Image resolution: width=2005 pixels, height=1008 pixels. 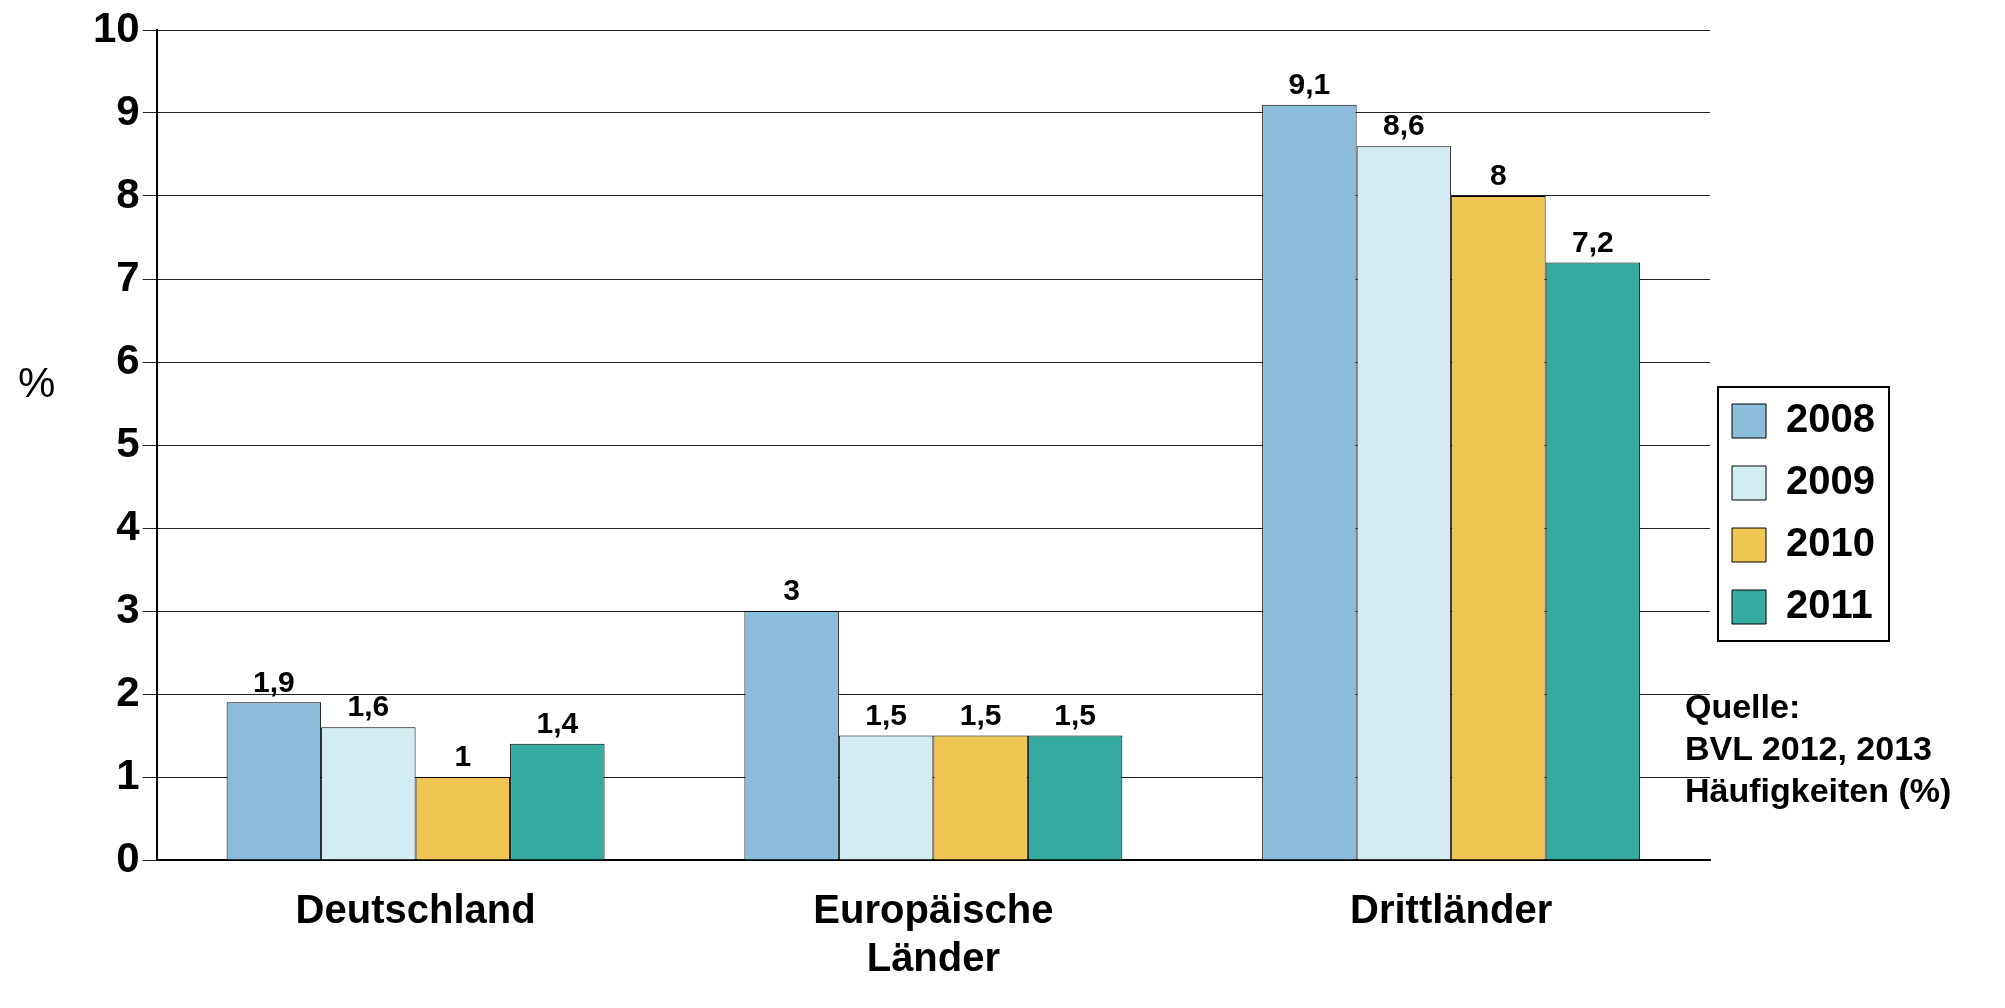 What do you see at coordinates (128, 525) in the screenshot?
I see `y-tick-label: 4` at bounding box center [128, 525].